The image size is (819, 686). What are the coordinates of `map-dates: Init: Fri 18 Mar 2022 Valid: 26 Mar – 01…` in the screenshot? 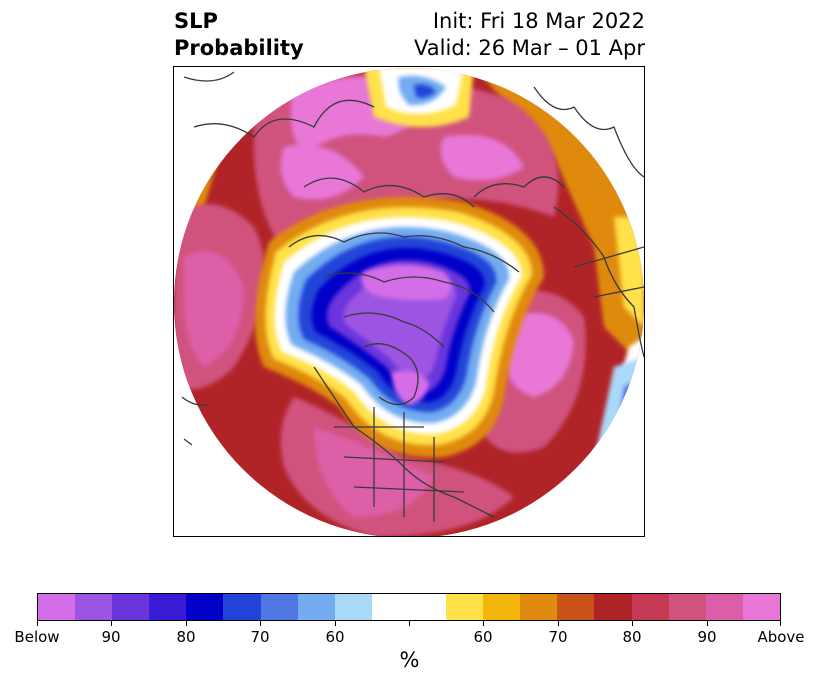 It's located at (529, 35).